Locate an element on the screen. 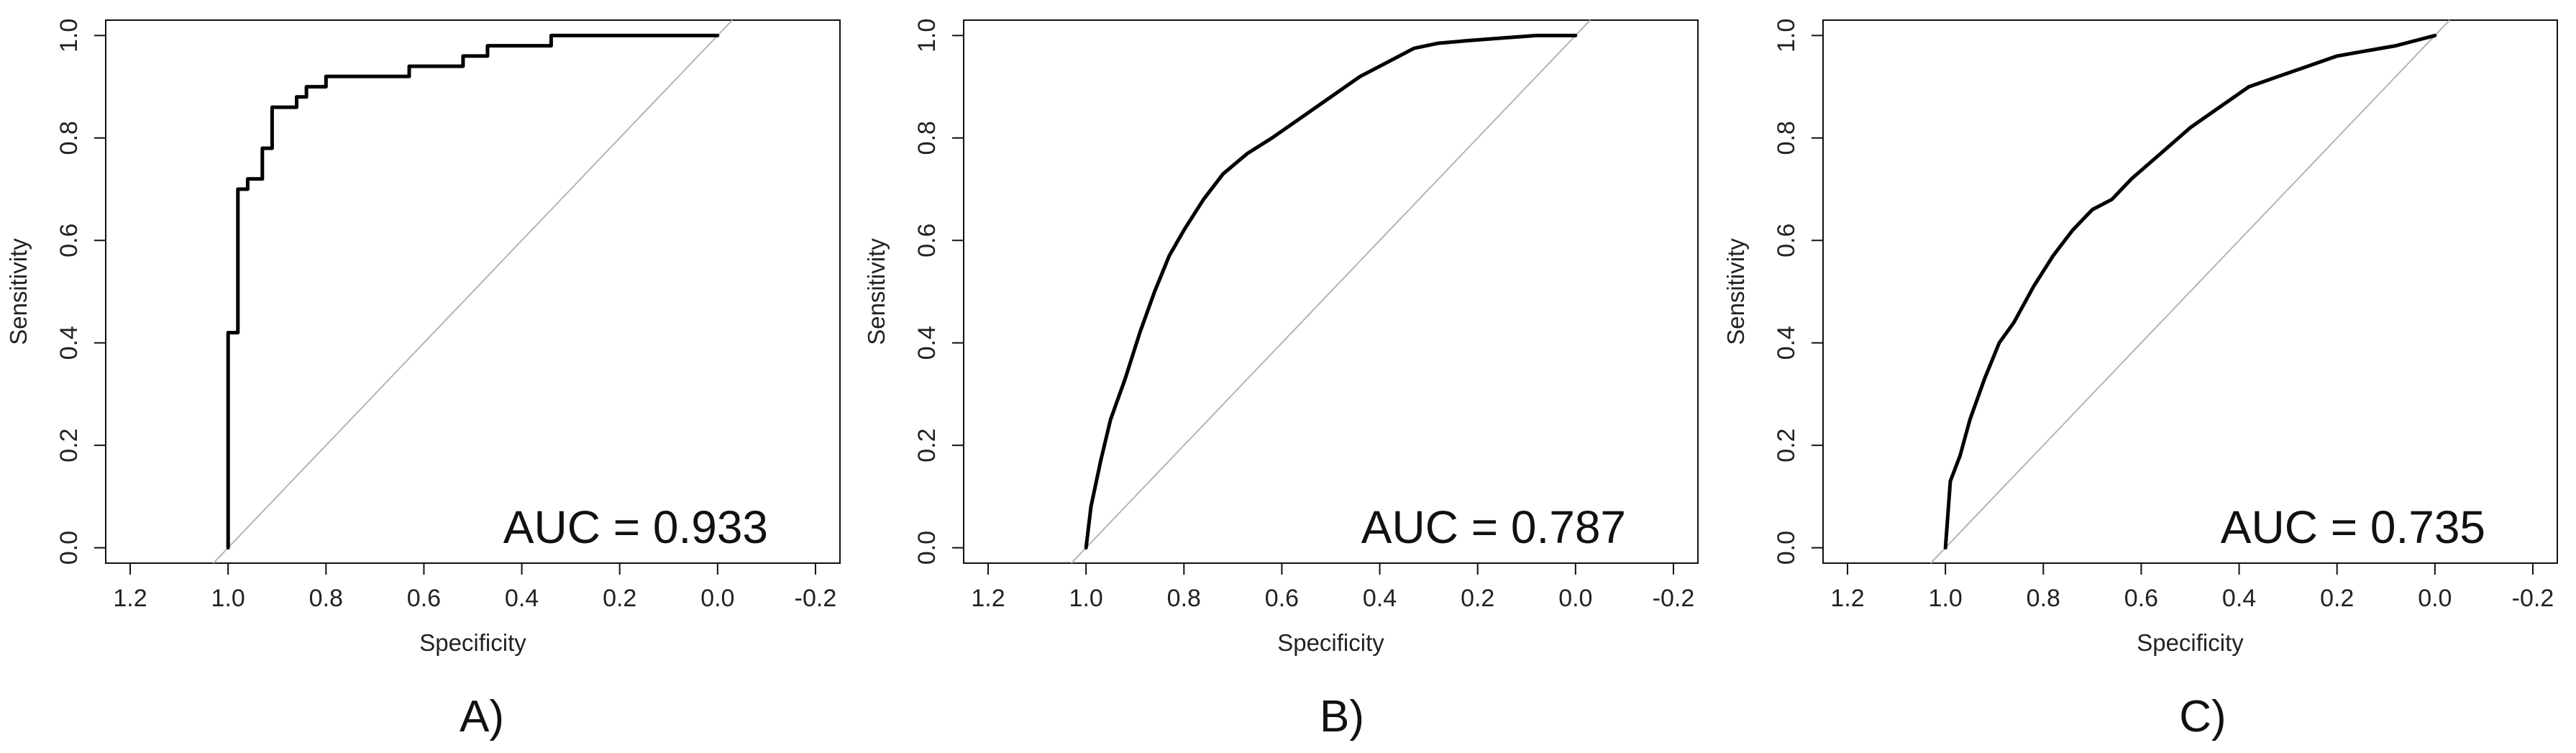 The width and height of the screenshot is (2576, 753). panel-label: C) is located at coordinates (2202, 717).